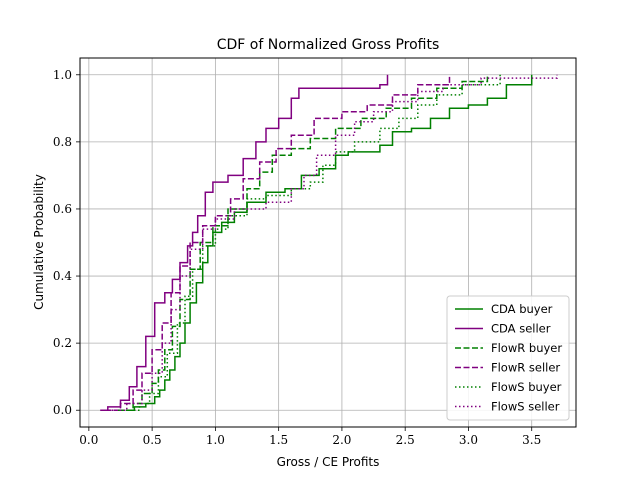 Image resolution: width=640 pixels, height=480 pixels. What do you see at coordinates (328, 462) in the screenshot?
I see `x-axis-label: Gross / CE Profits` at bounding box center [328, 462].